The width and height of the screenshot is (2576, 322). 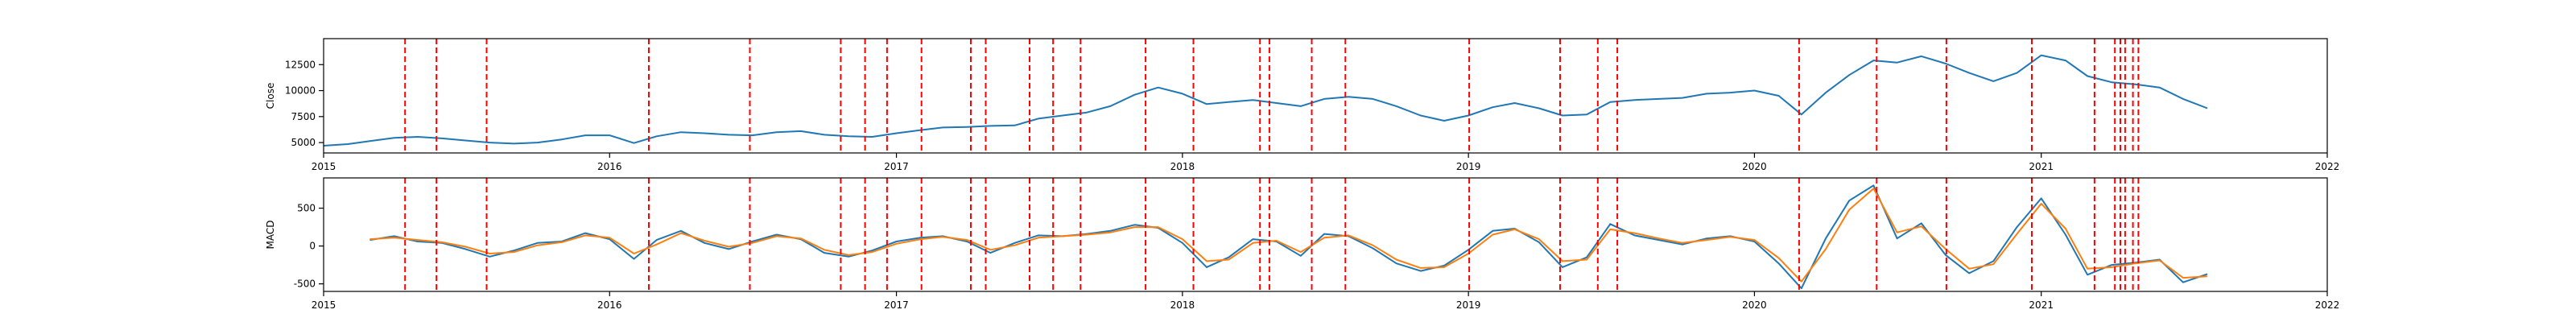 What do you see at coordinates (300, 64) in the screenshot?
I see `y-tick-label: 12500` at bounding box center [300, 64].